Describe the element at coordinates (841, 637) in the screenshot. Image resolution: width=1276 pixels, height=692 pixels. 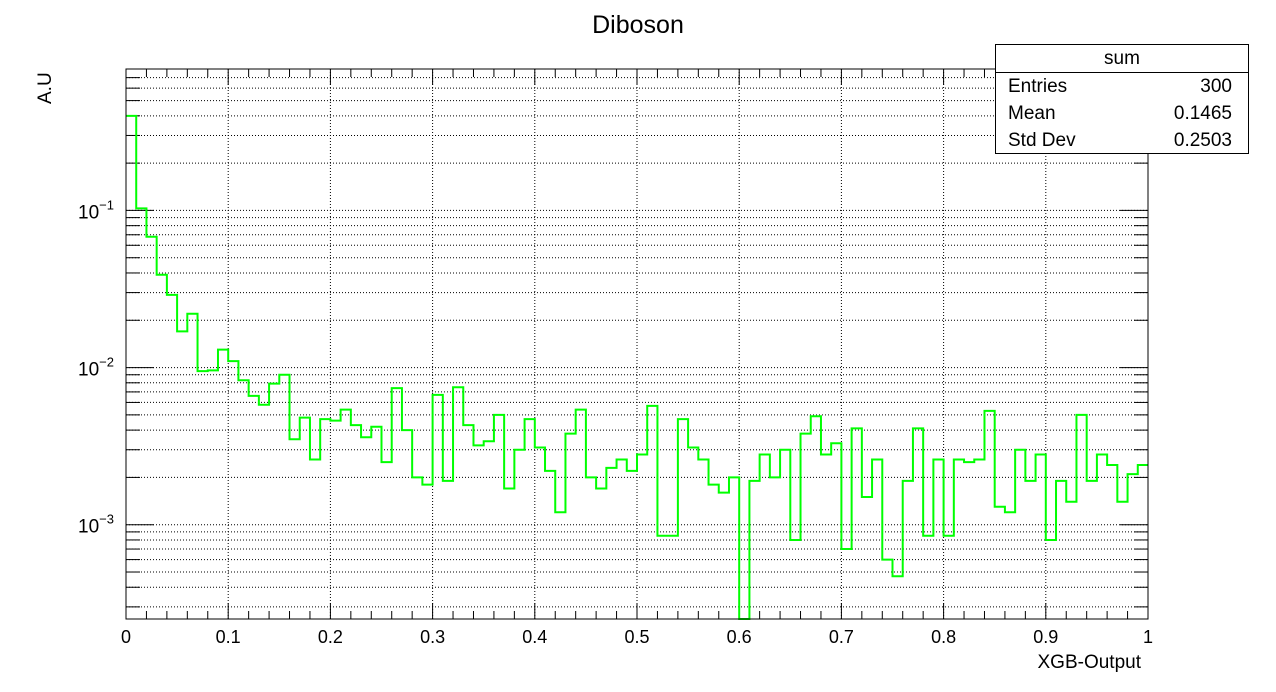
I see `x-tick-label: 0.7` at that location.